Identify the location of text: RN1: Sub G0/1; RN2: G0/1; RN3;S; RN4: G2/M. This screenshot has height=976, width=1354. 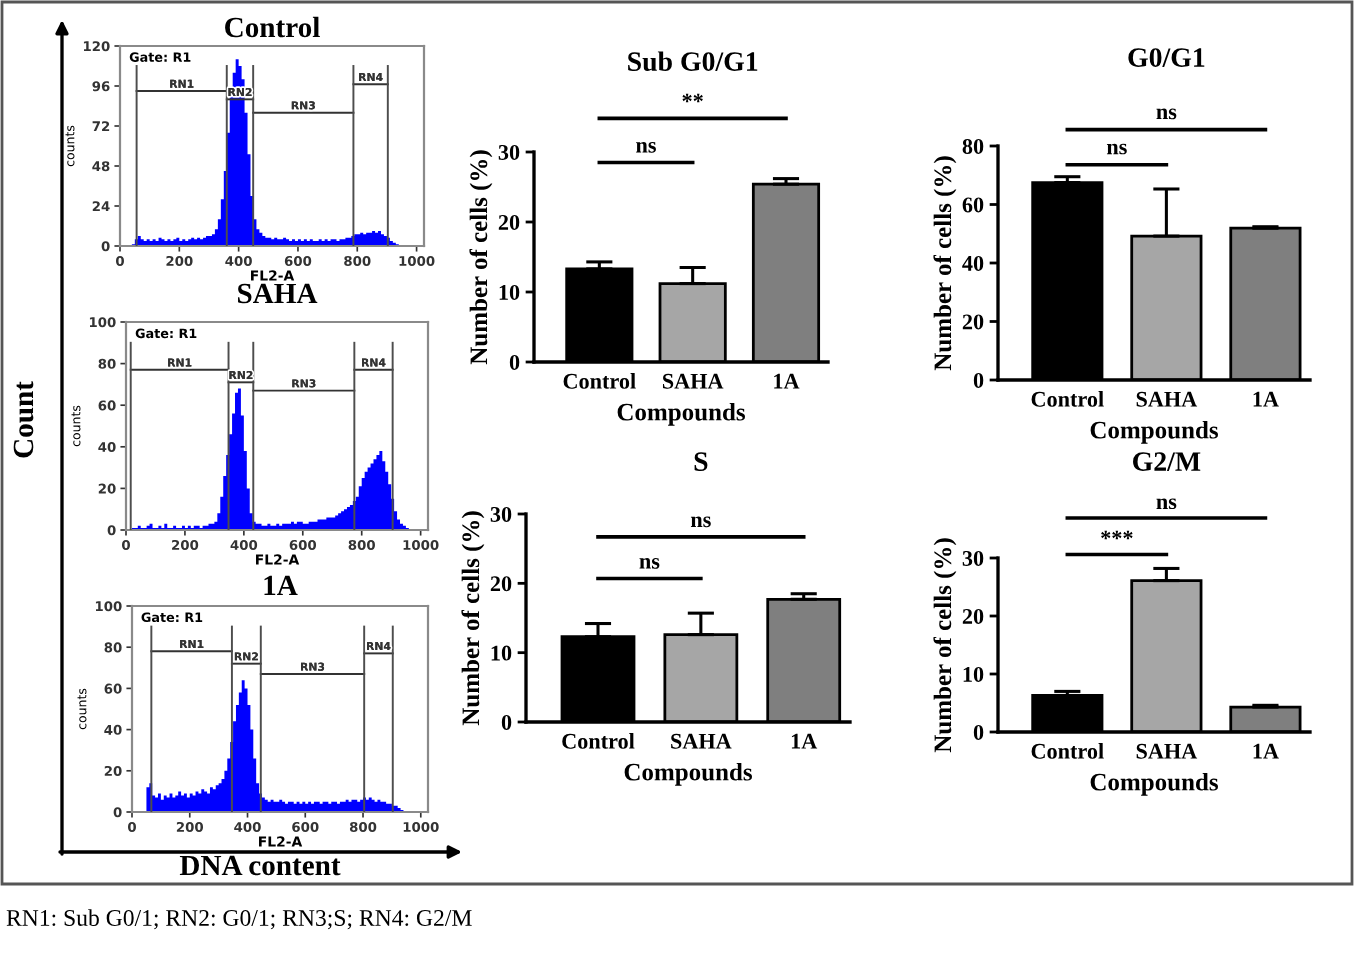
(239, 919).